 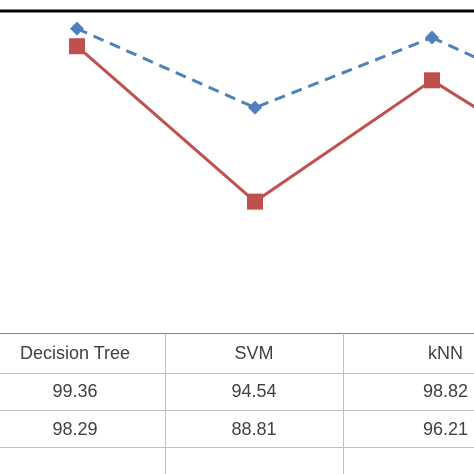 I want to click on table-header-svm: SVM, so click(x=254, y=353).